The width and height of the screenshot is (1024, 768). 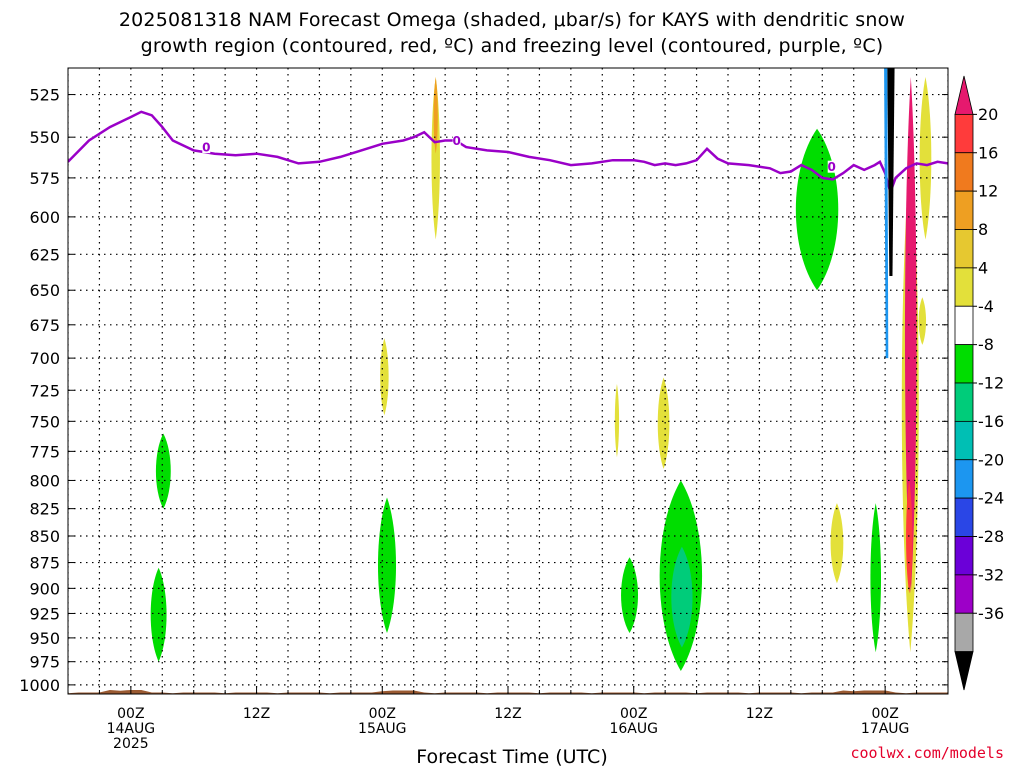 I want to click on colorbar-label: 4, so click(x=983, y=267).